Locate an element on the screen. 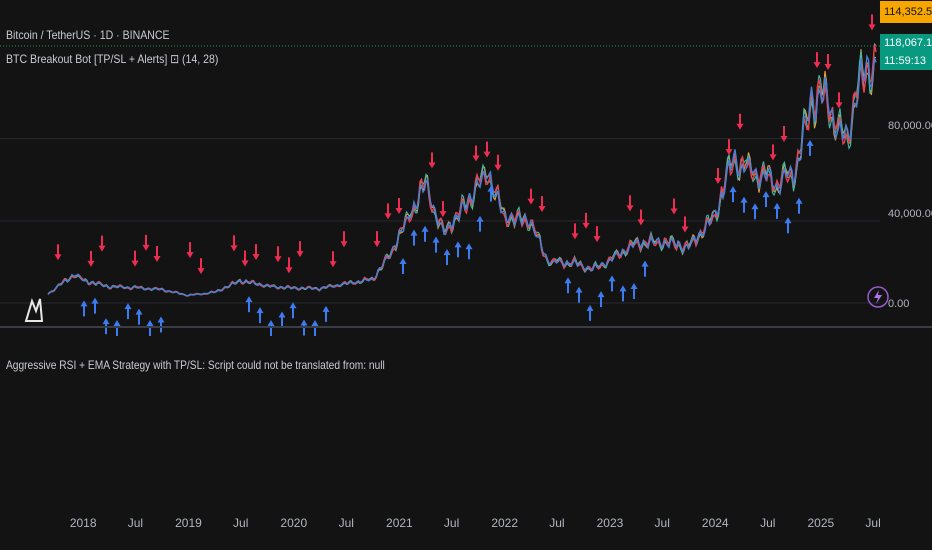  last-price-label: 118,067.15 is located at coordinates (906, 43).